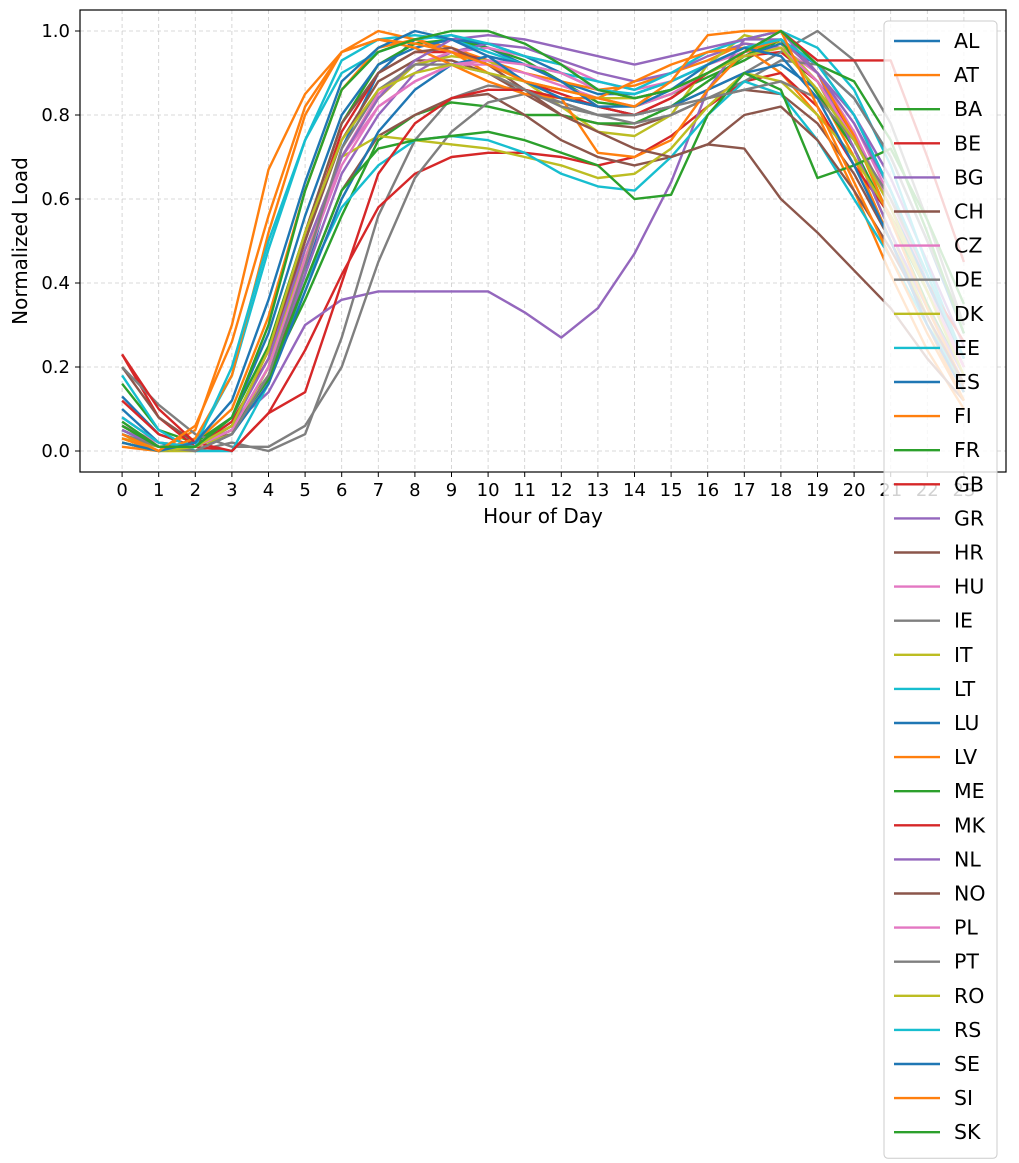  I want to click on legend-label-bg: BG, so click(969, 177).